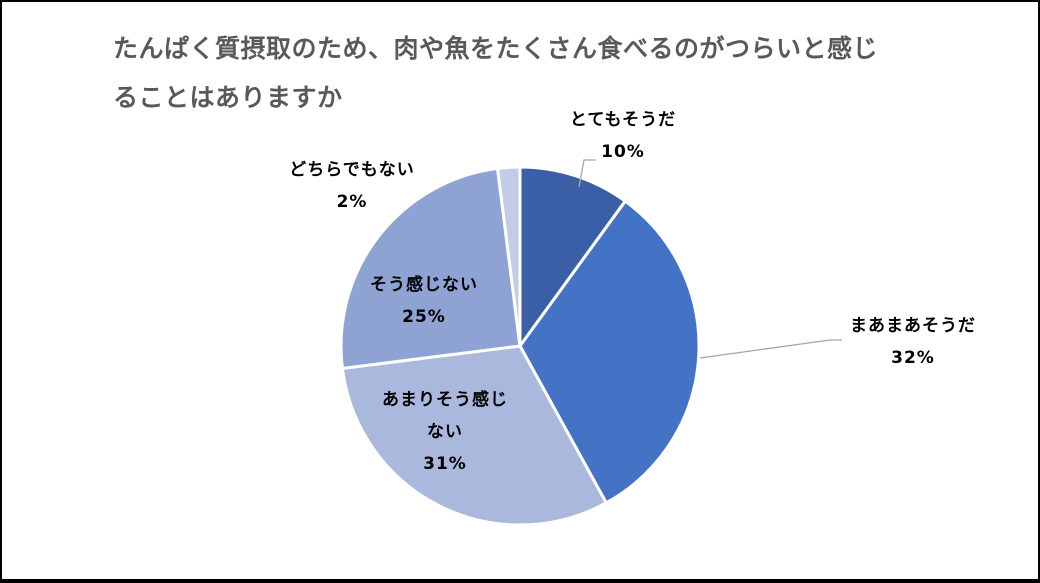 This screenshot has width=1040, height=583. I want to click on data-label-name: そう感じない, so click(424, 285).